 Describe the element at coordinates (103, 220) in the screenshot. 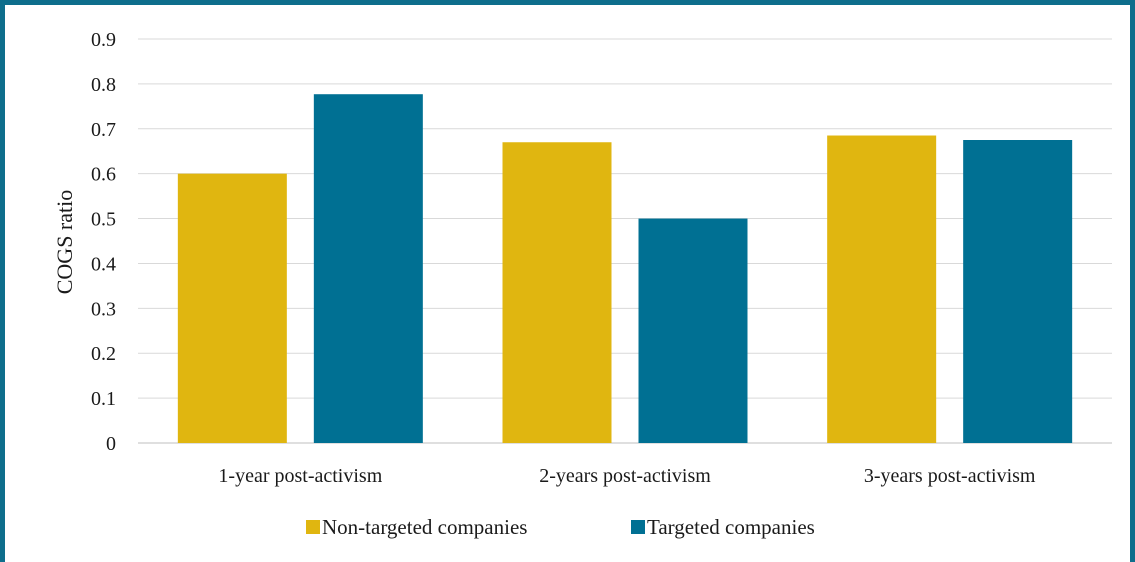

I see `y-tick-label: 0.5` at that location.